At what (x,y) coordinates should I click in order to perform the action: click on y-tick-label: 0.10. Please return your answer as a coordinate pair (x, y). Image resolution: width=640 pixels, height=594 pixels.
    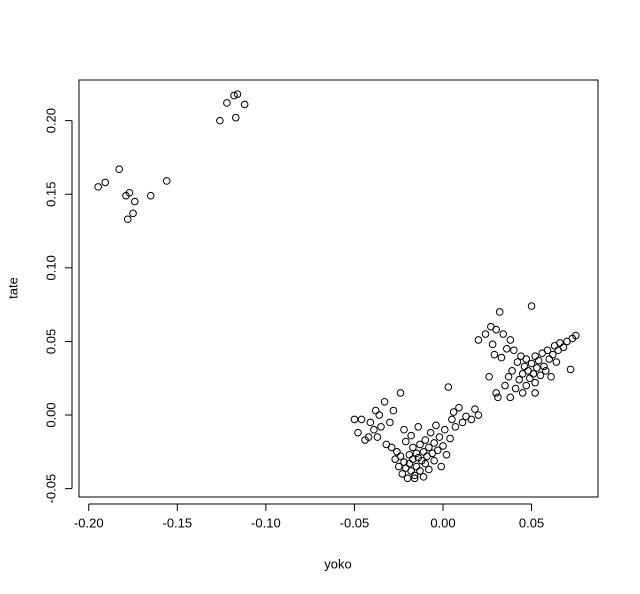
    Looking at the image, I should click on (50, 267).